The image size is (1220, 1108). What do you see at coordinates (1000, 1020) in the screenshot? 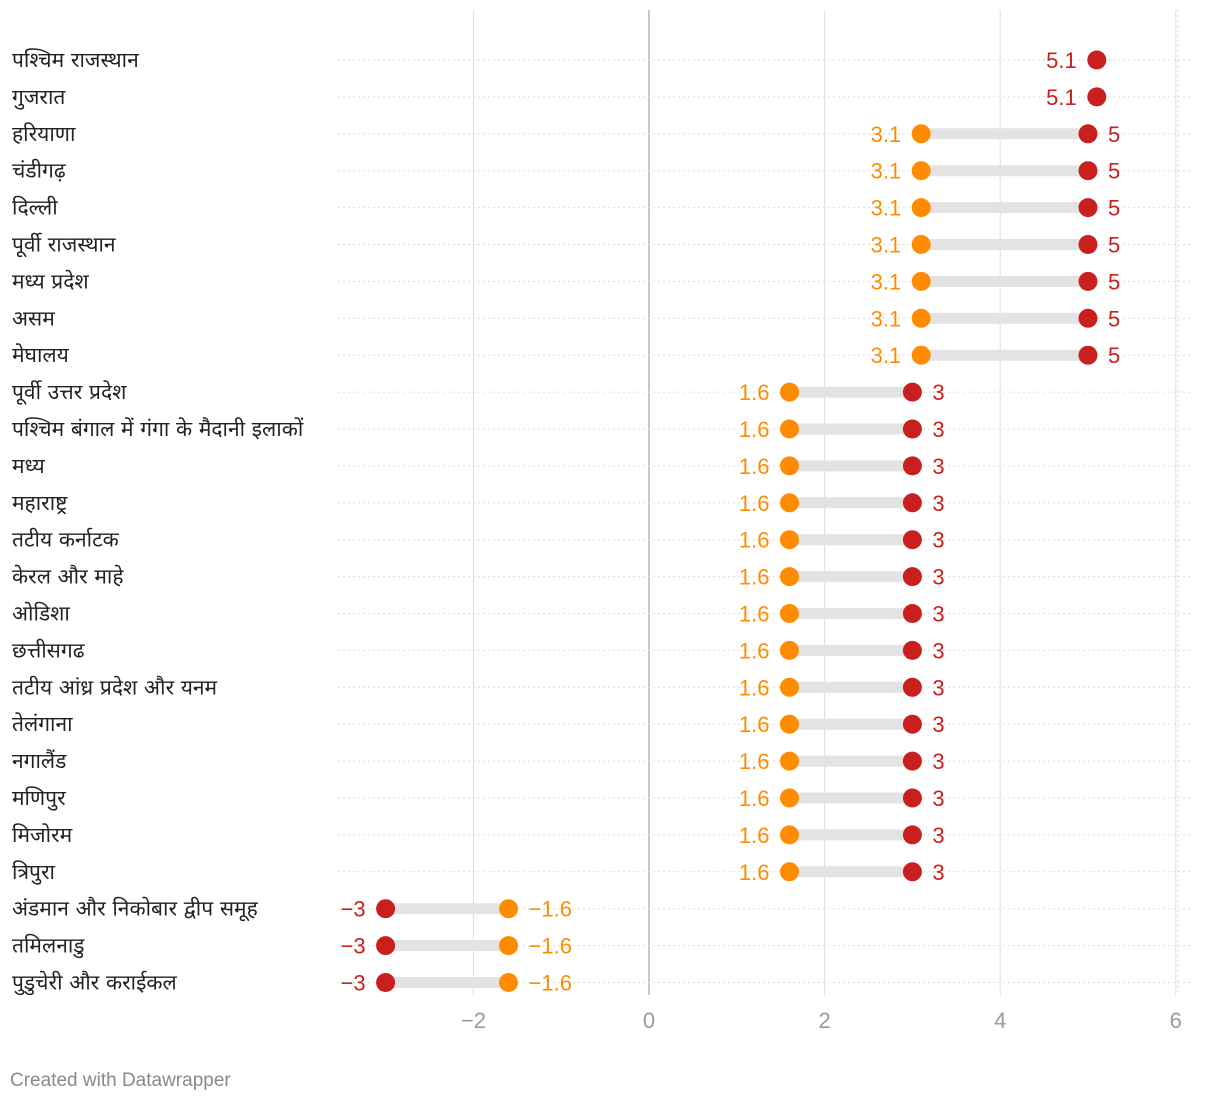
I see `x-tick-label: 4` at bounding box center [1000, 1020].